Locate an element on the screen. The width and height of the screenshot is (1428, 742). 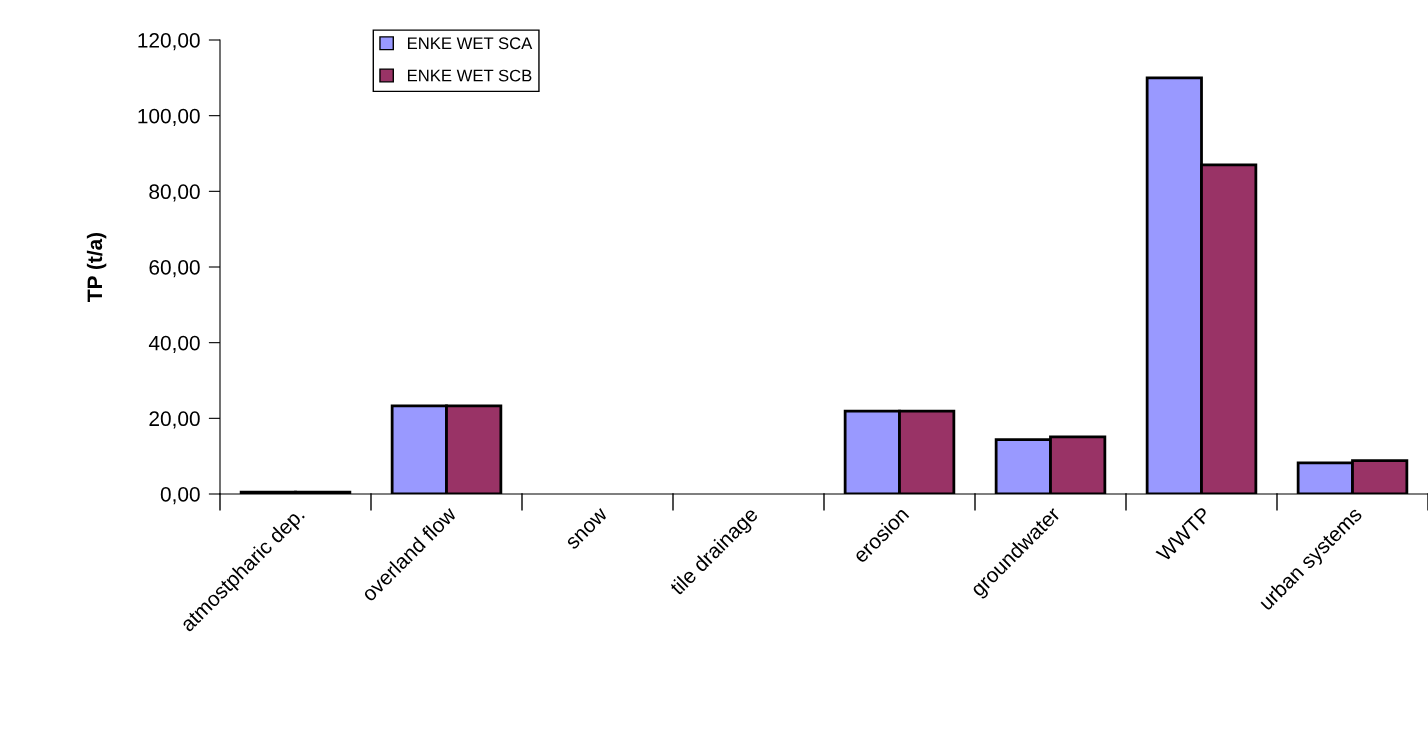
y-tick-label: 120,00 is located at coordinates (169, 42).